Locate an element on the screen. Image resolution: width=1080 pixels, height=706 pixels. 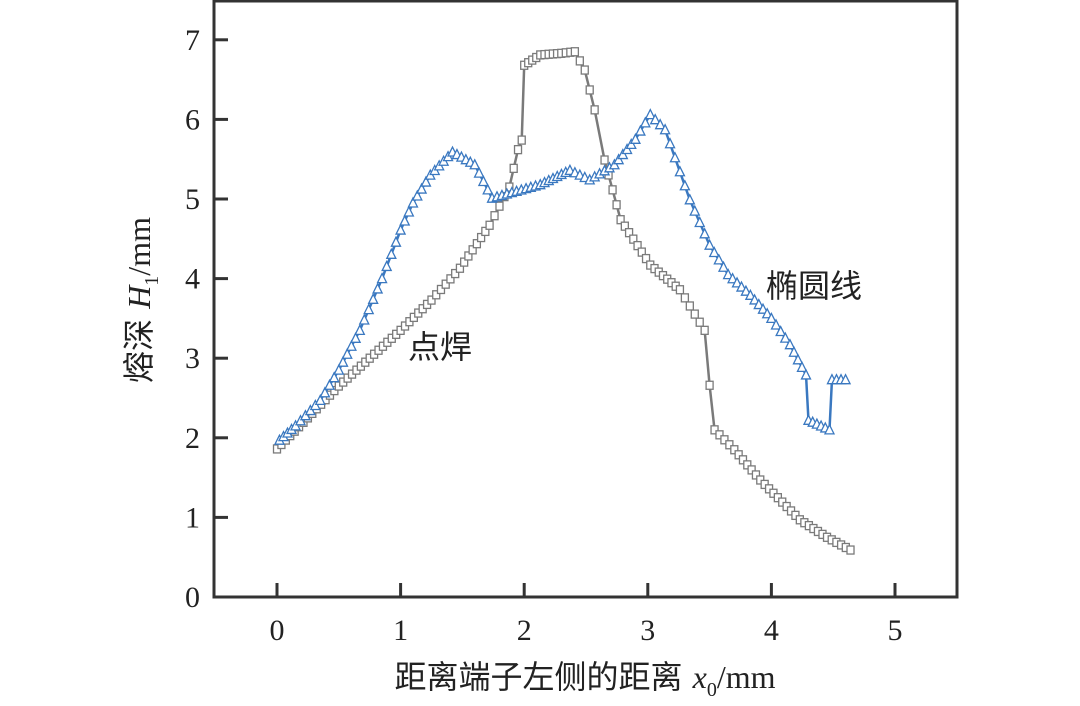
y-tick-label: 1 is located at coordinates (192, 517).